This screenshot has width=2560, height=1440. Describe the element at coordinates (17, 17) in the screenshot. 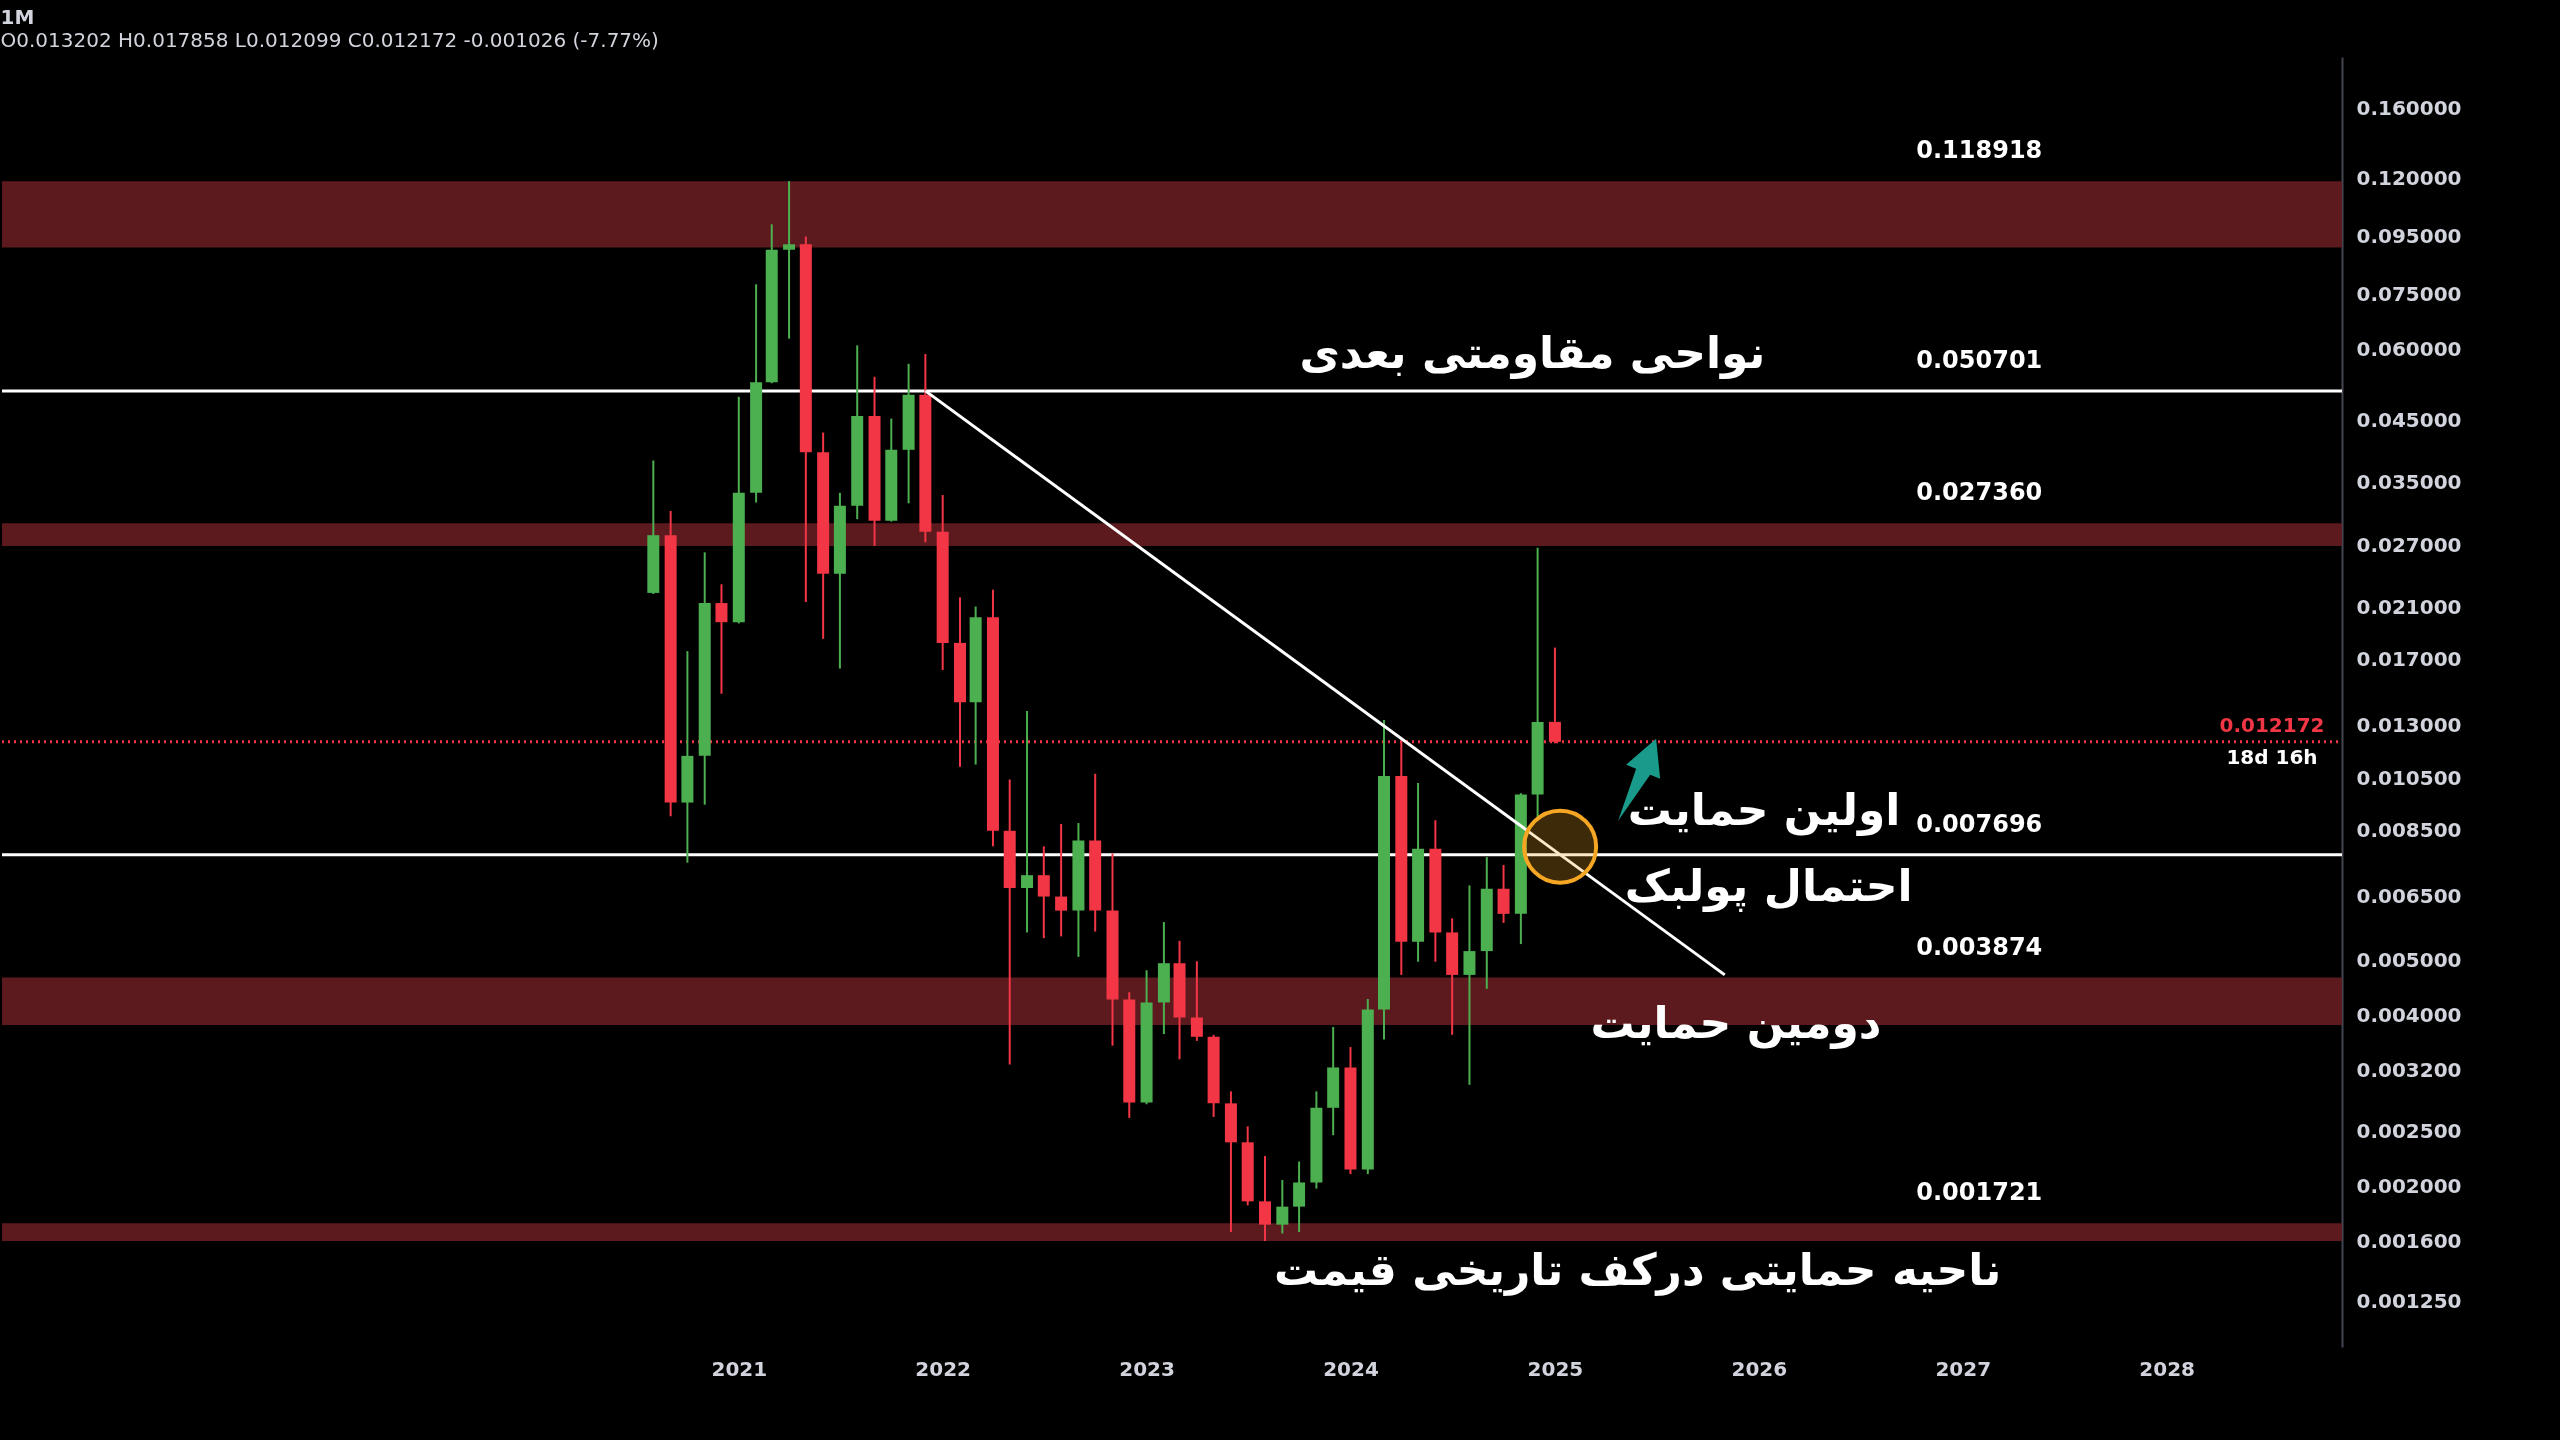

I see `chart-title: 1M` at that location.